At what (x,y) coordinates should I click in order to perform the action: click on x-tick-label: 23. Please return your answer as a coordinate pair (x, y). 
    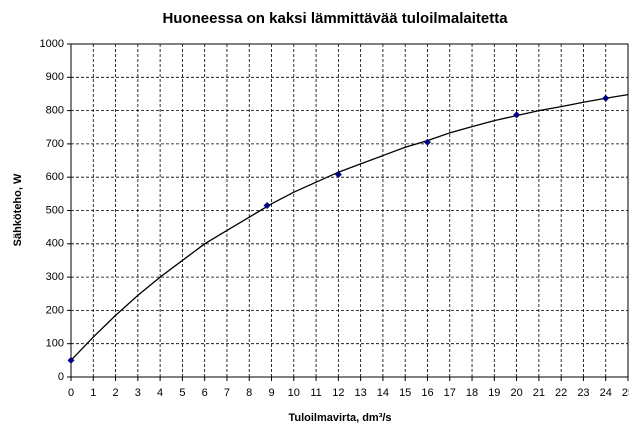
    Looking at the image, I should click on (583, 393).